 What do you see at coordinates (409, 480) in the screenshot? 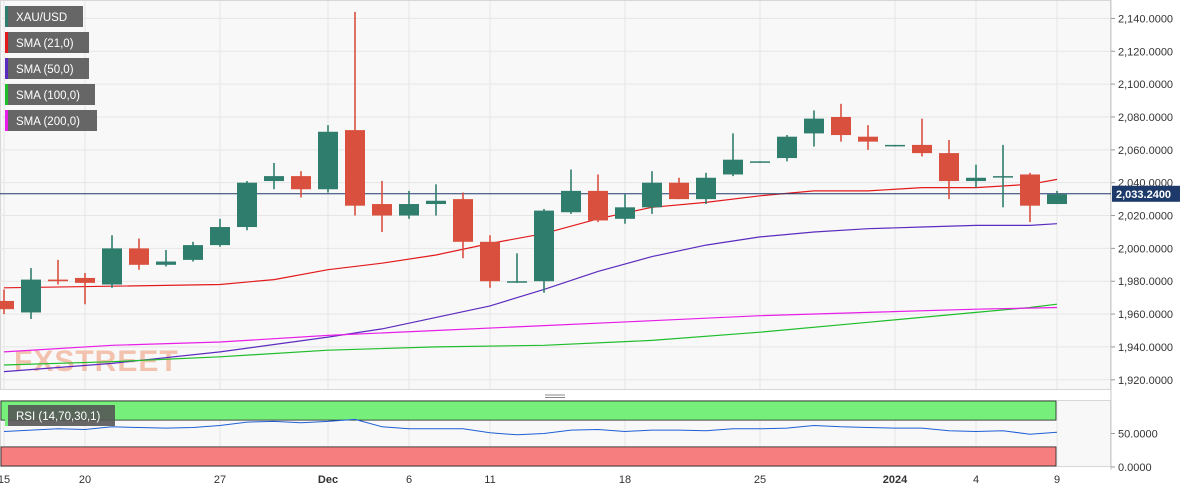
I see `x-tick-label: 6` at bounding box center [409, 480].